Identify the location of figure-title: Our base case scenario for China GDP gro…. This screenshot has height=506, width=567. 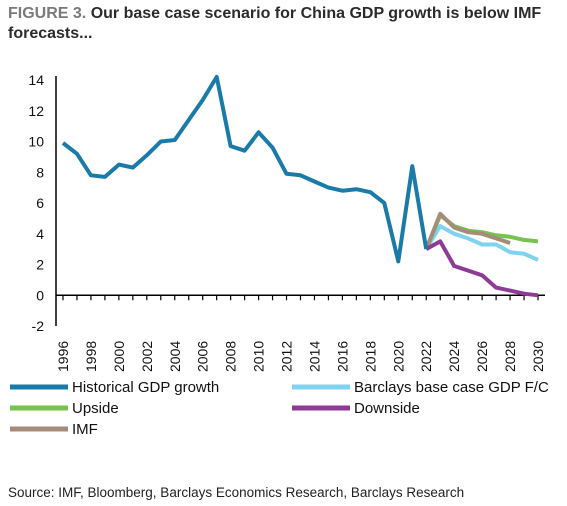
(275, 23).